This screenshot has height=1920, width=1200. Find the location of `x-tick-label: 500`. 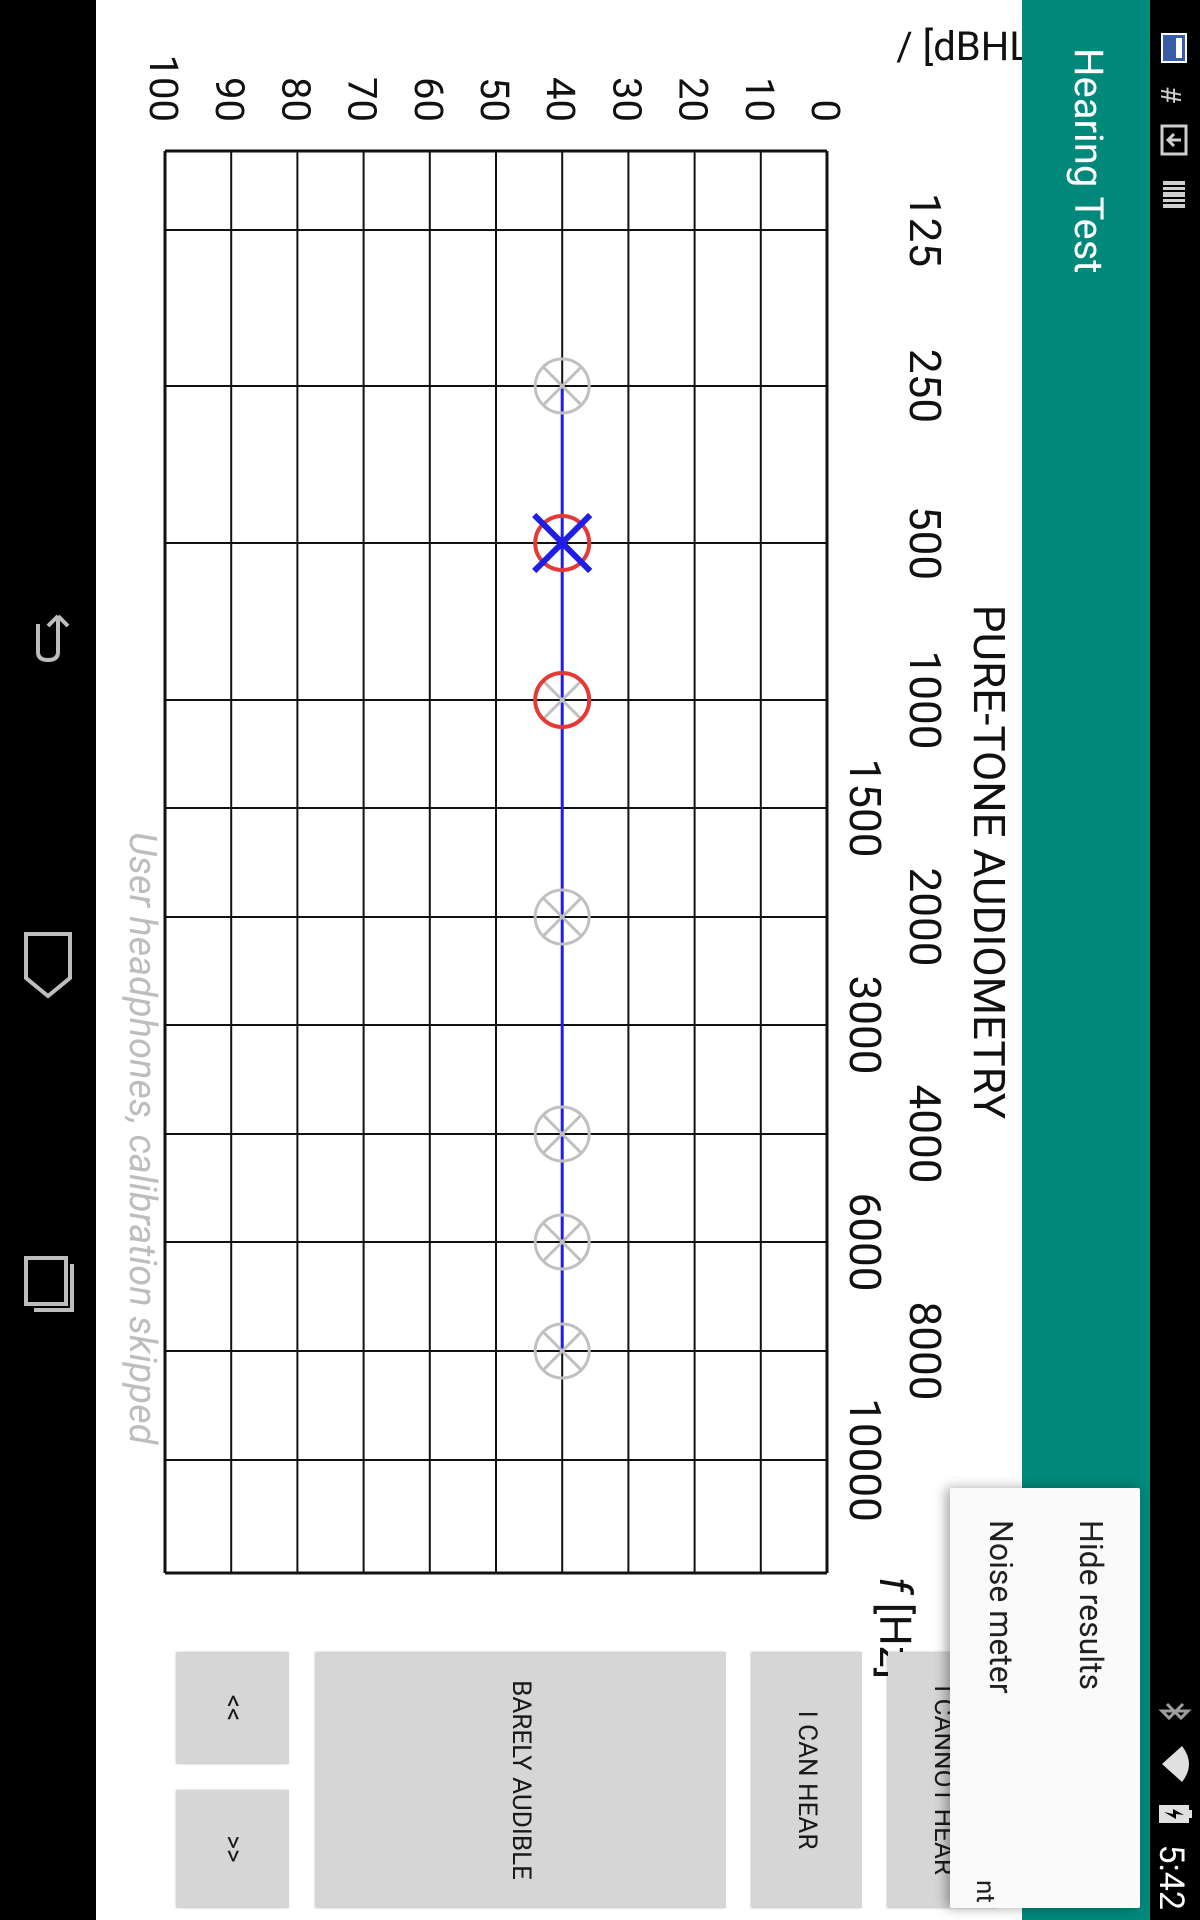

x-tick-label: 500 is located at coordinates (925, 543).